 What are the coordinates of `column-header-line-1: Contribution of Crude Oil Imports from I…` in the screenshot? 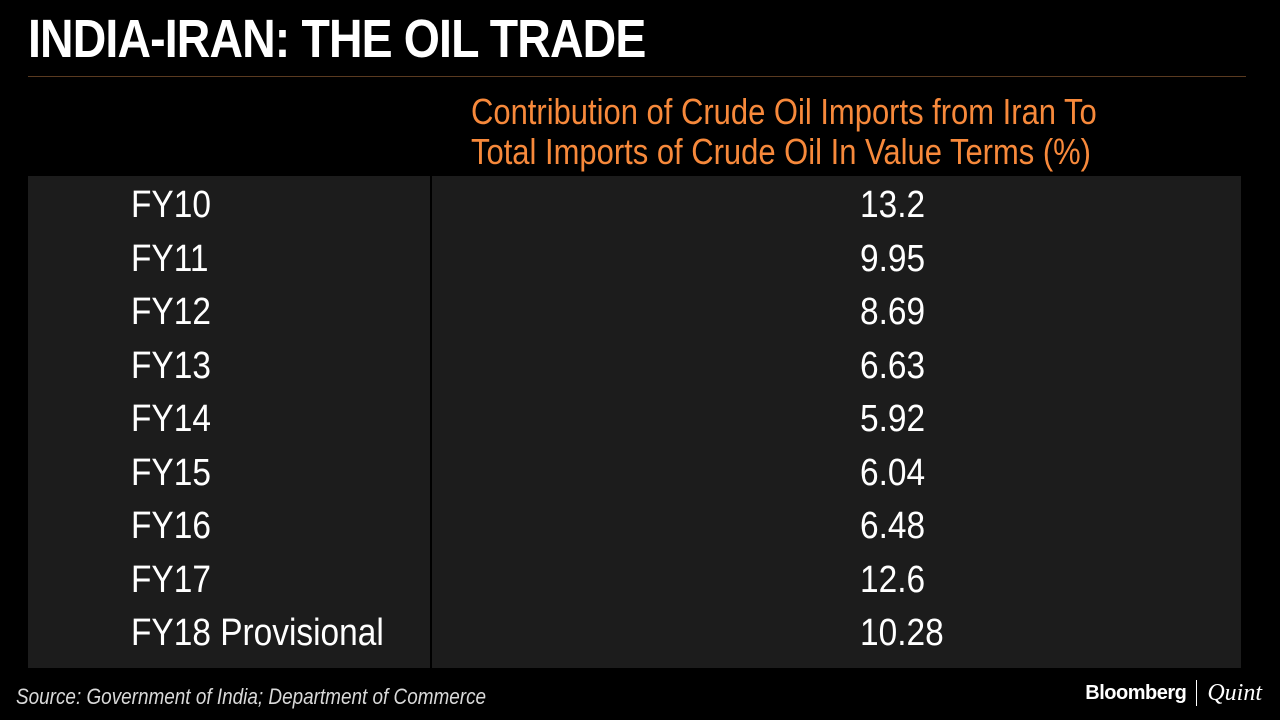 It's located at (784, 111).